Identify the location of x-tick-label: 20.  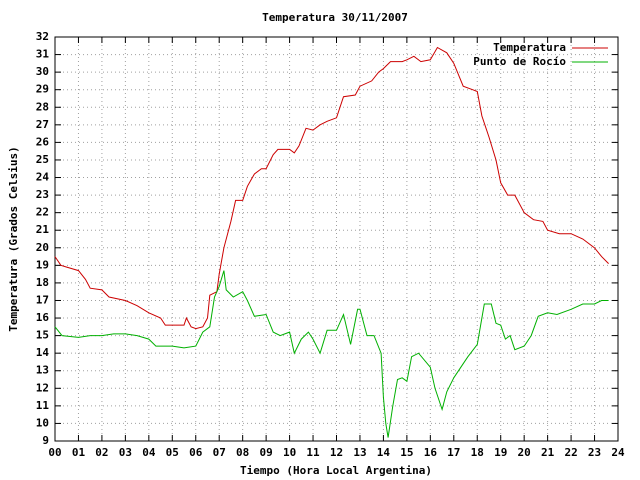
(524, 452).